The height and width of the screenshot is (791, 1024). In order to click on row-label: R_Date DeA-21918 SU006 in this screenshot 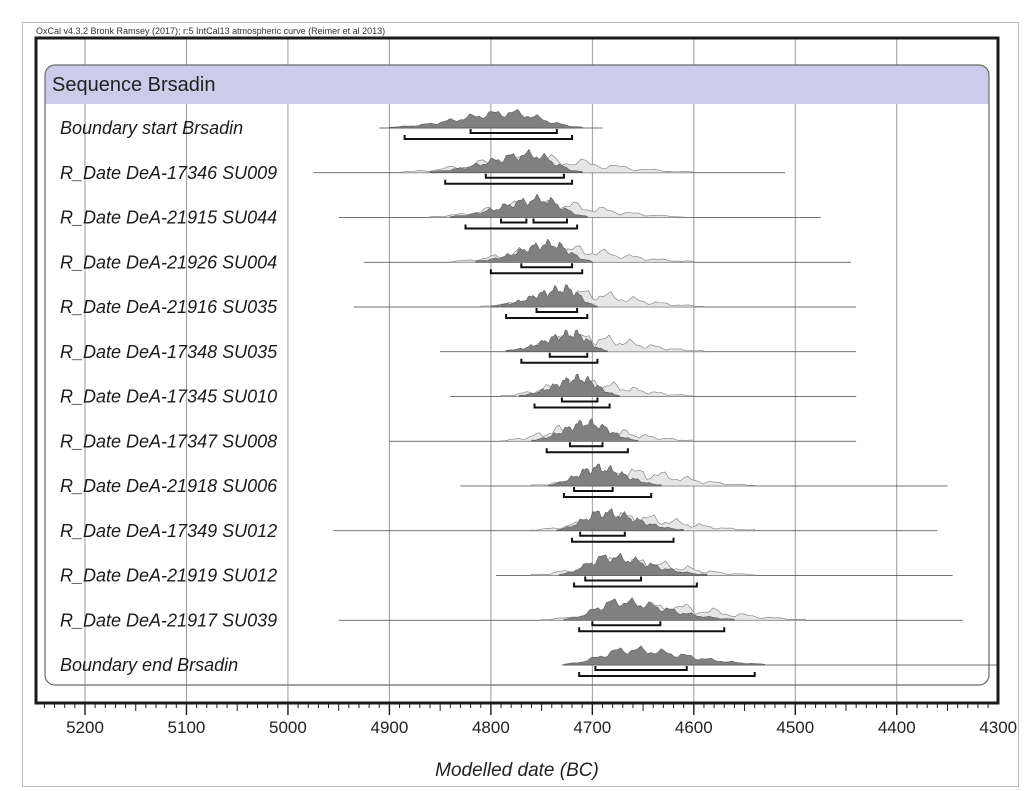, I will do `click(169, 486)`.